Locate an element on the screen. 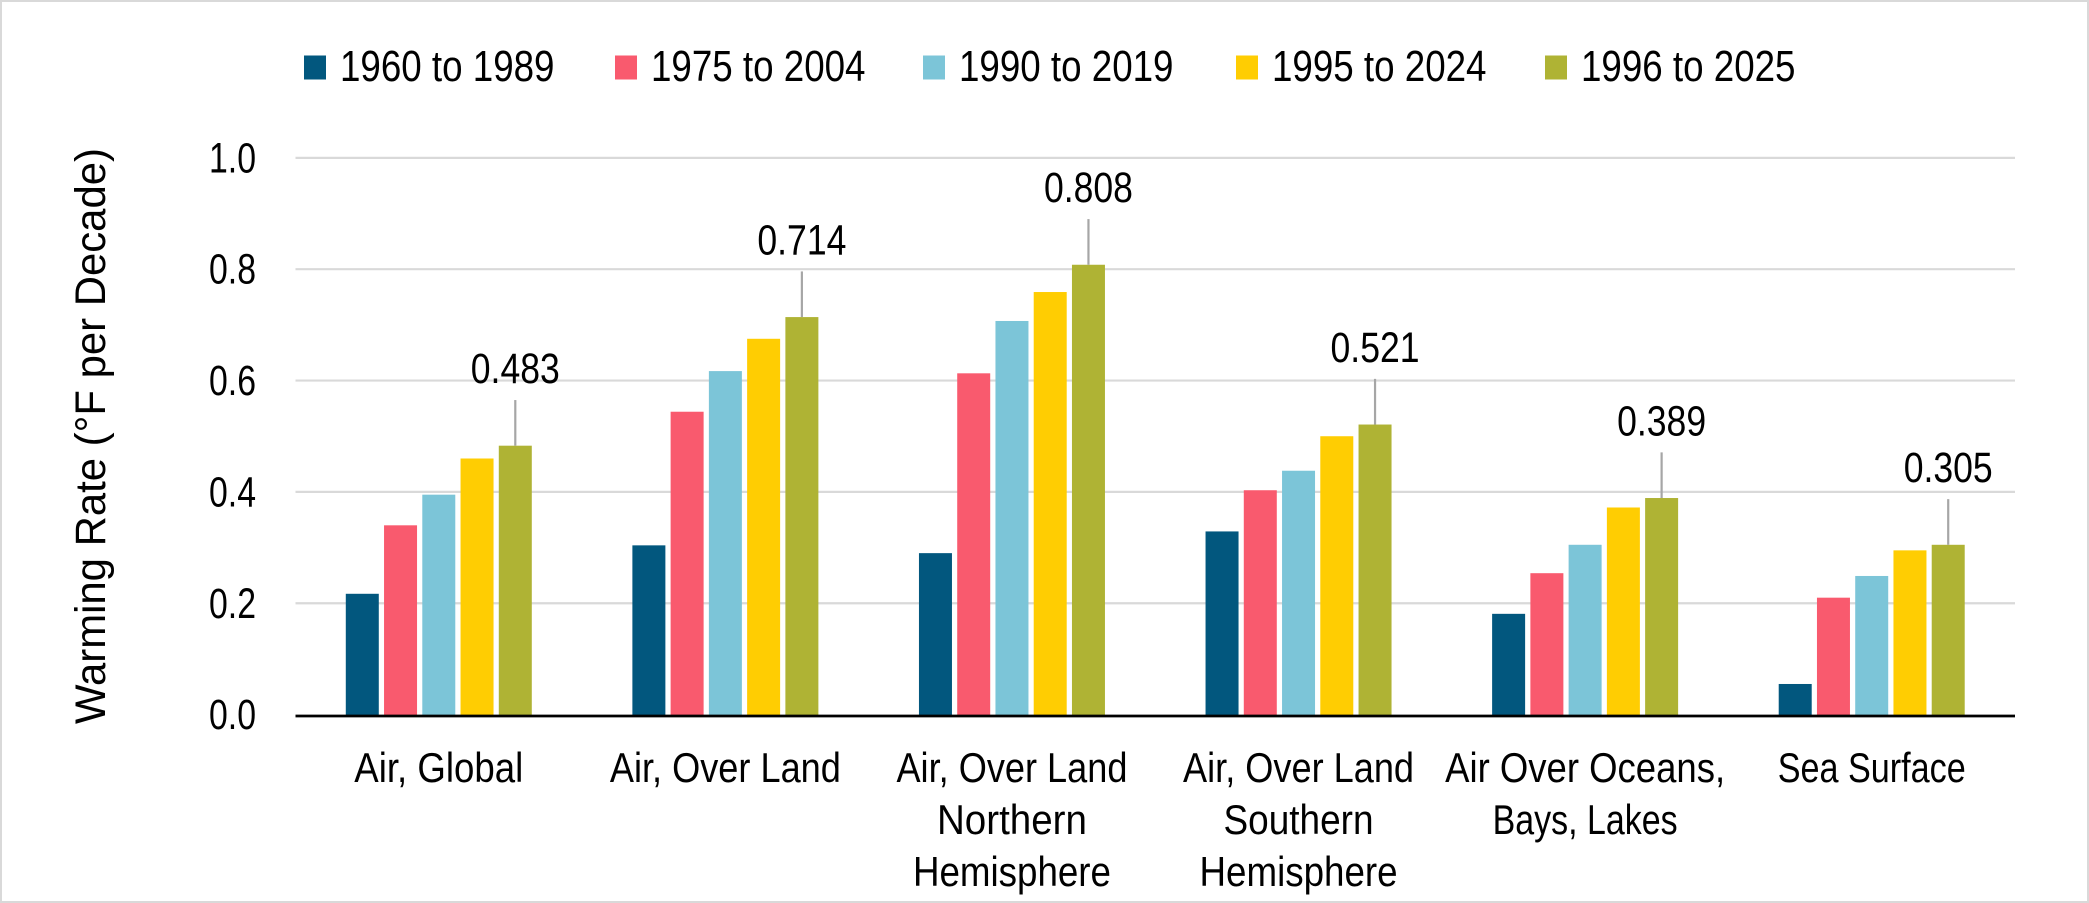 This screenshot has width=2089, height=903. svg-text: 1975 to 2004 is located at coordinates (758, 67).